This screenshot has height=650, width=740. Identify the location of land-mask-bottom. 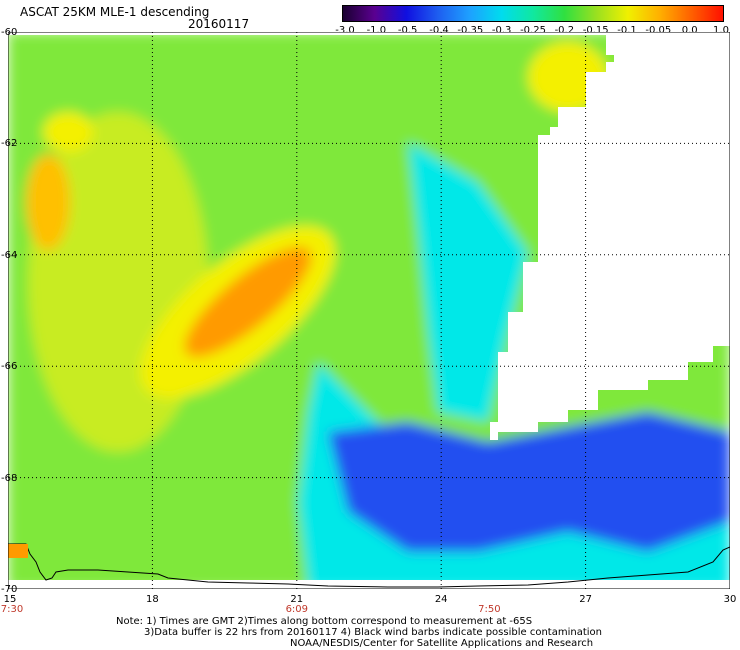
(369, 584).